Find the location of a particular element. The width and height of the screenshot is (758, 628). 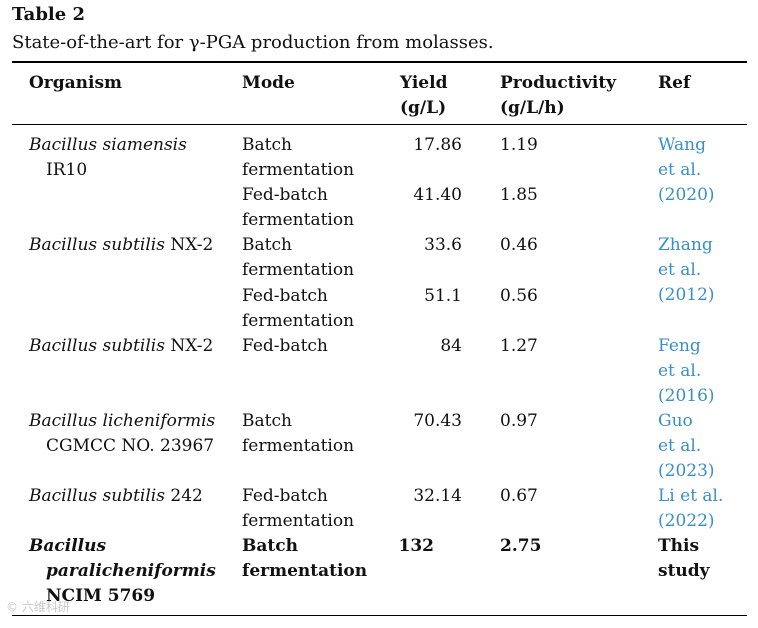

row-5-mode-line2: fermentation is located at coordinates (298, 446).